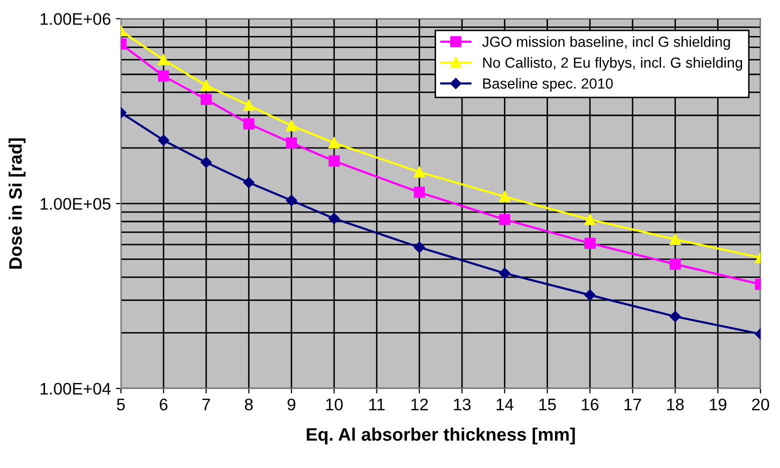 Image resolution: width=780 pixels, height=468 pixels. What do you see at coordinates (505, 404) in the screenshot?
I see `x-tick-label: 14` at bounding box center [505, 404].